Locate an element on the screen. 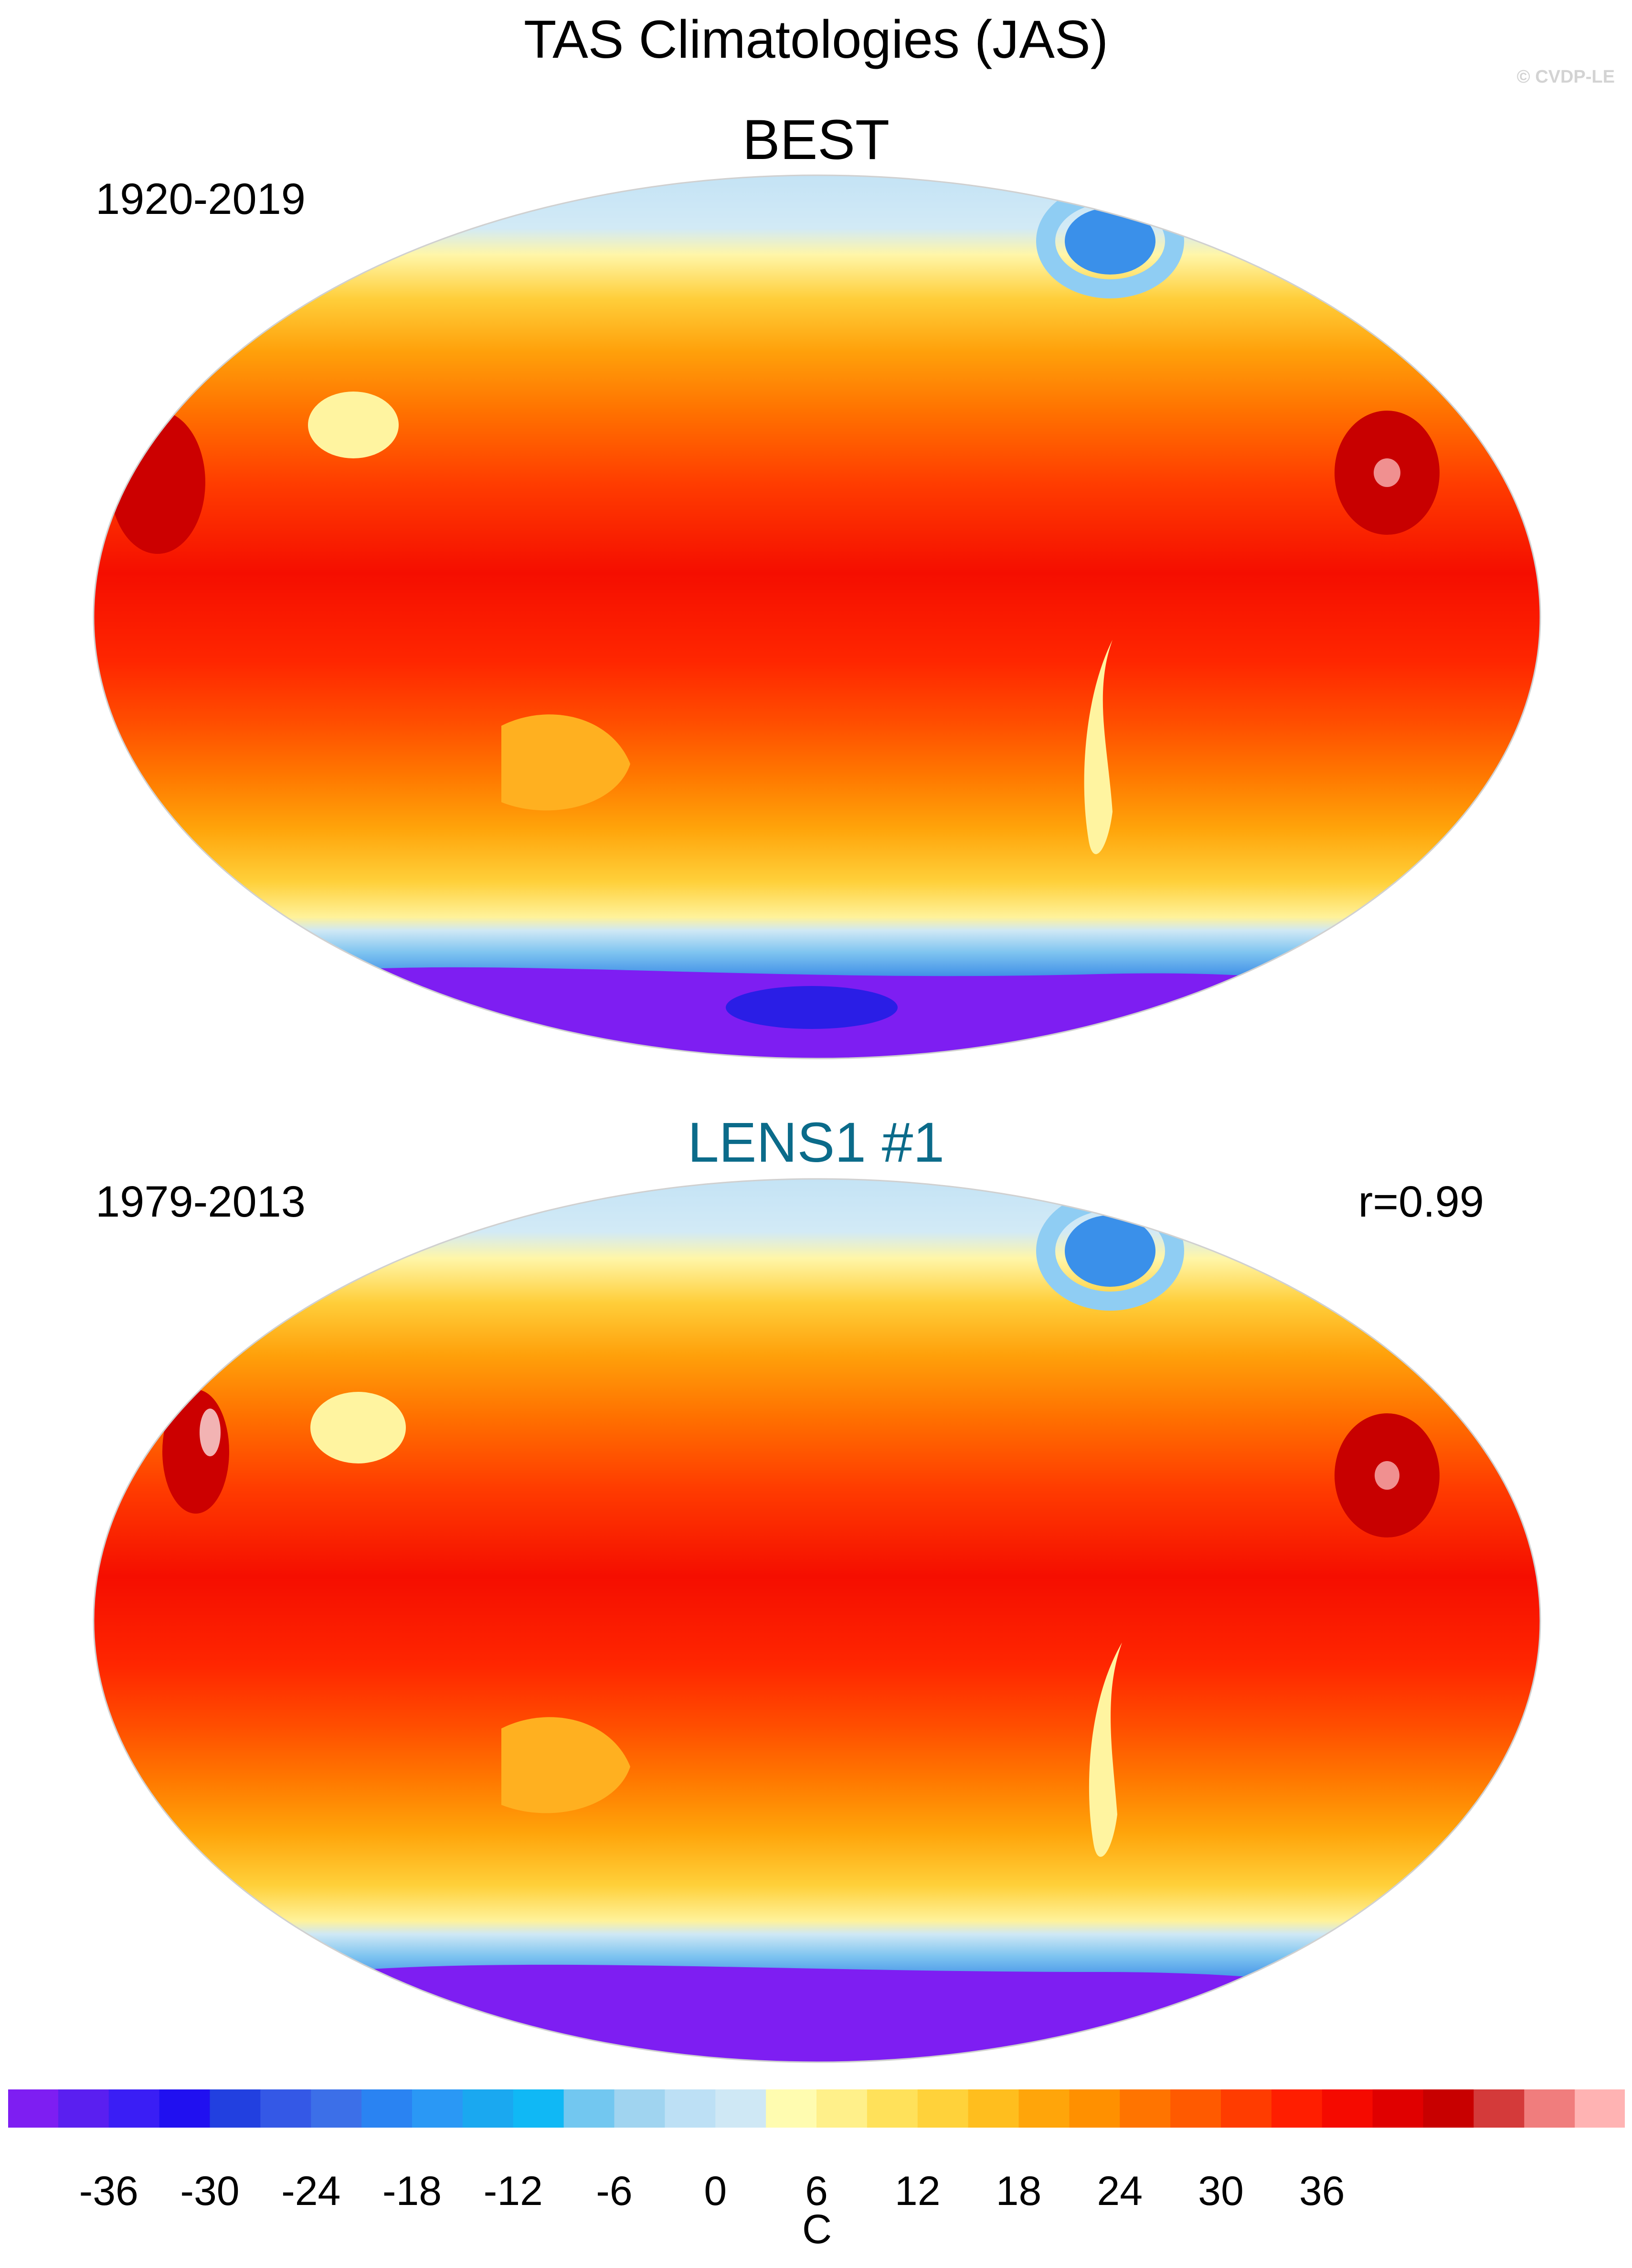 The image size is (1632, 2268). colorbar is located at coordinates (816, 2108).